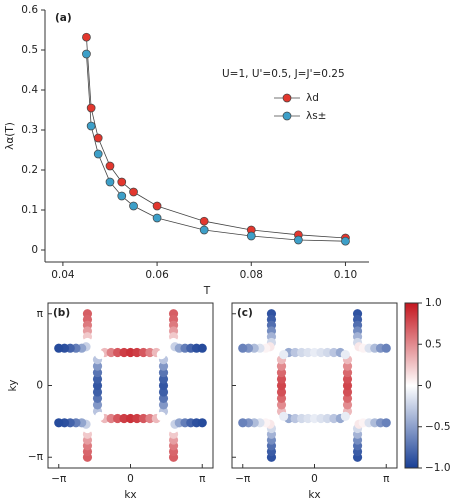  I want to click on x-tick-label: π, so click(202, 479).